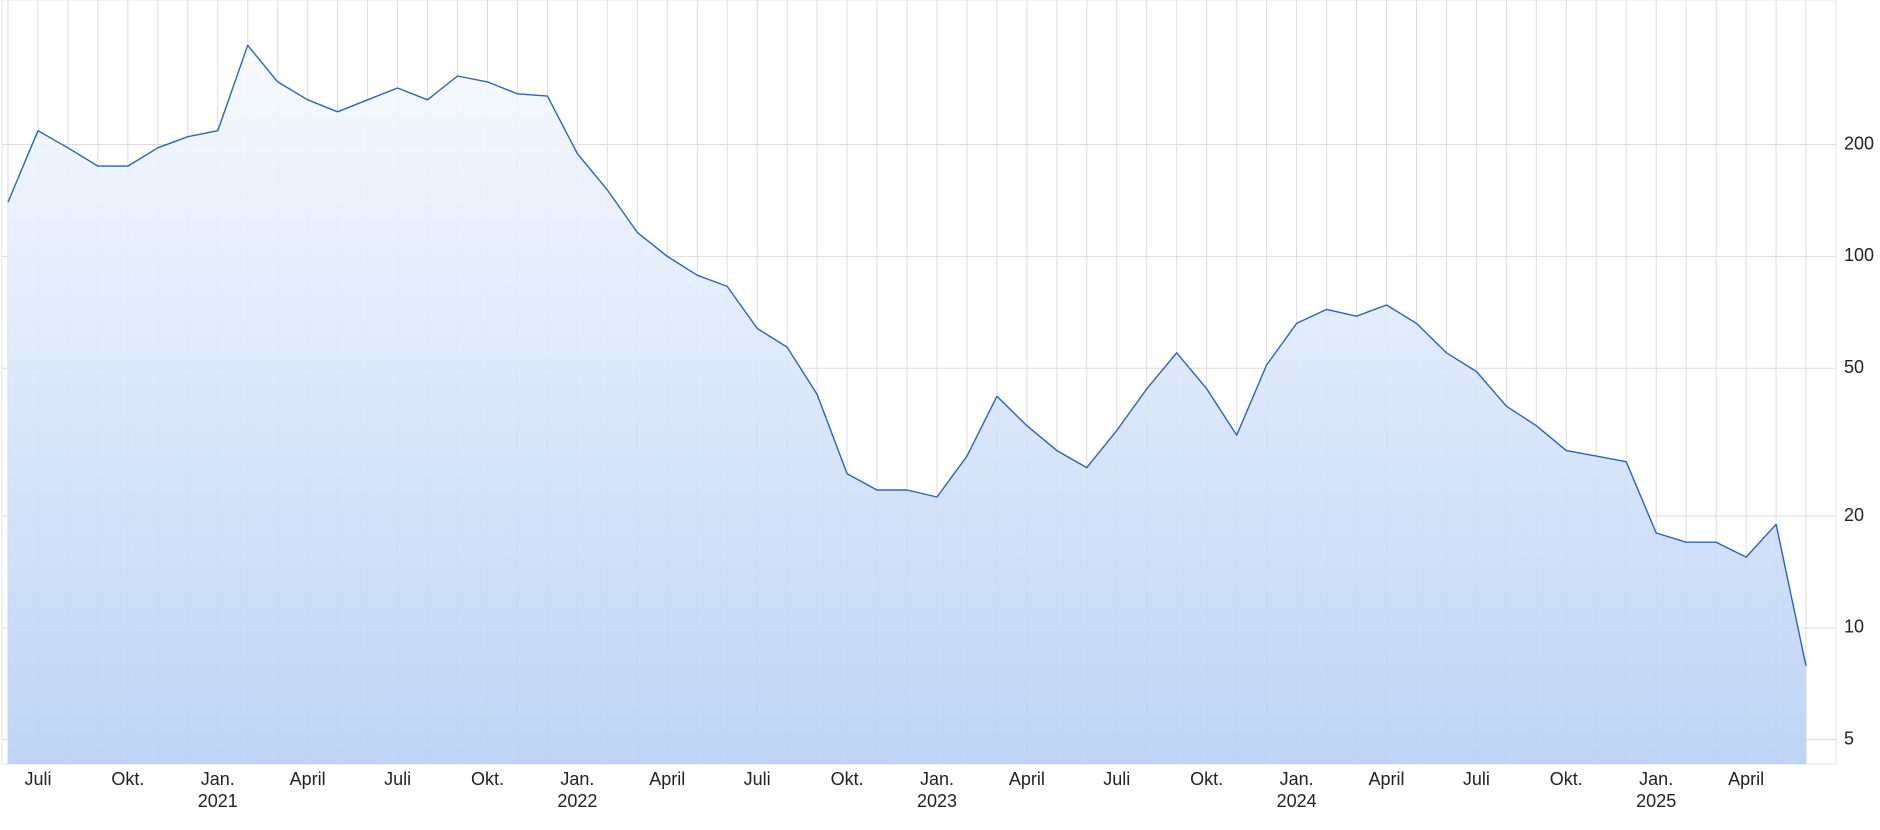  What do you see at coordinates (1849, 738) in the screenshot?
I see `y-tick-label: 5` at bounding box center [1849, 738].